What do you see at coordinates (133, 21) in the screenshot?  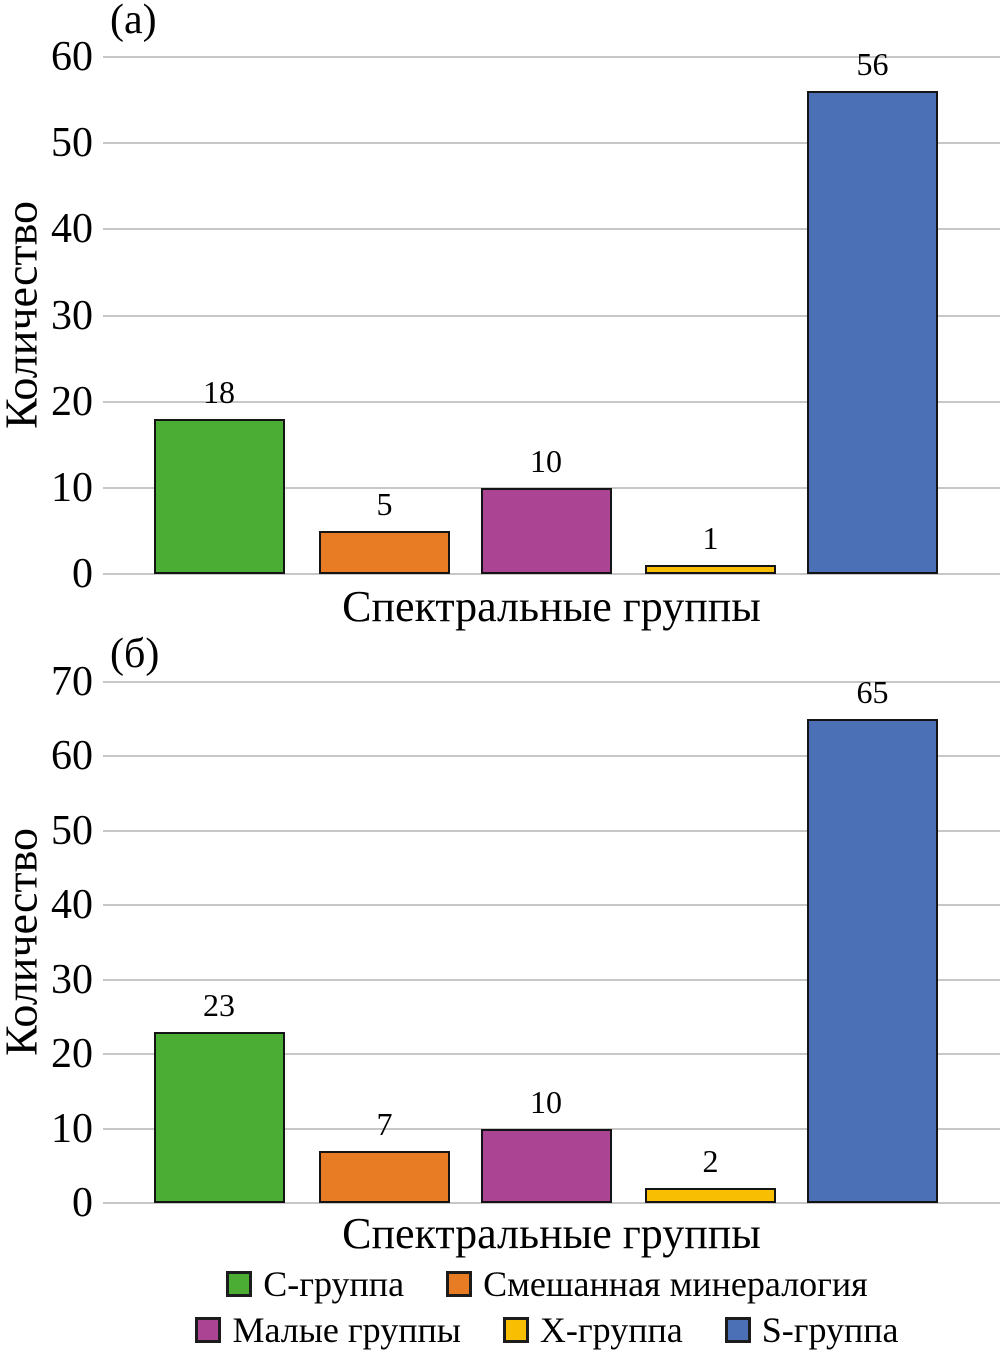 I see `panel-label-a: (а)` at bounding box center [133, 21].